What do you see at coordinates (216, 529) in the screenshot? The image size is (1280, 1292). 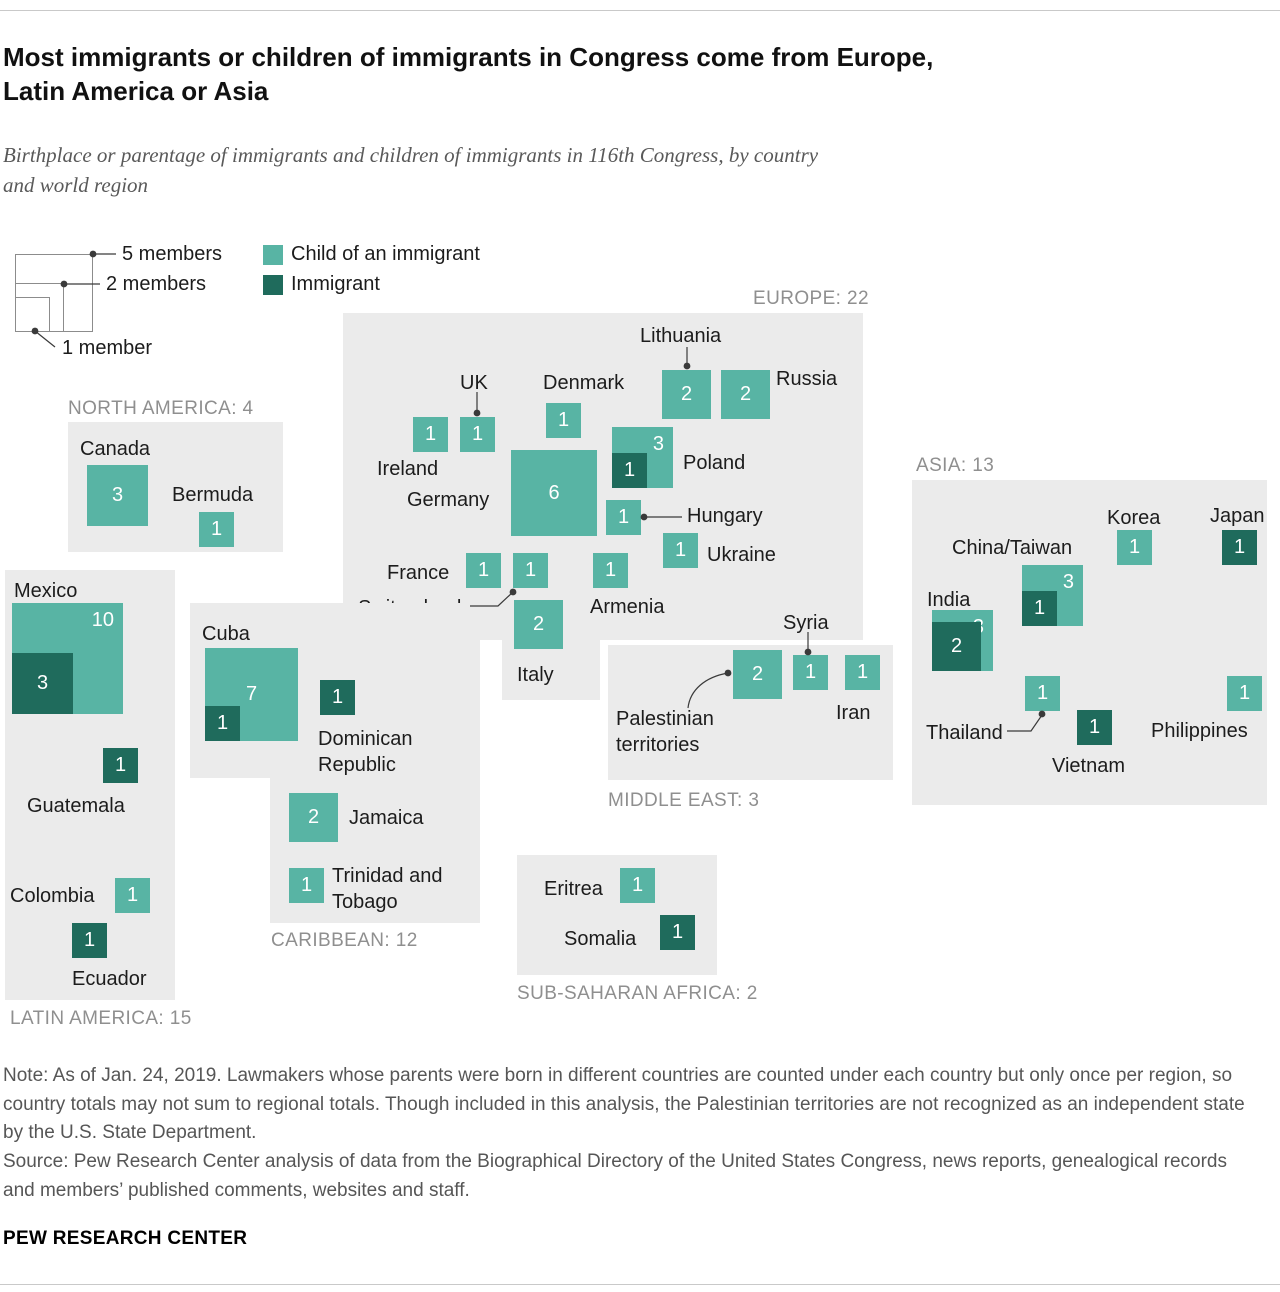 I see `bermuda-child-square: 1` at bounding box center [216, 529].